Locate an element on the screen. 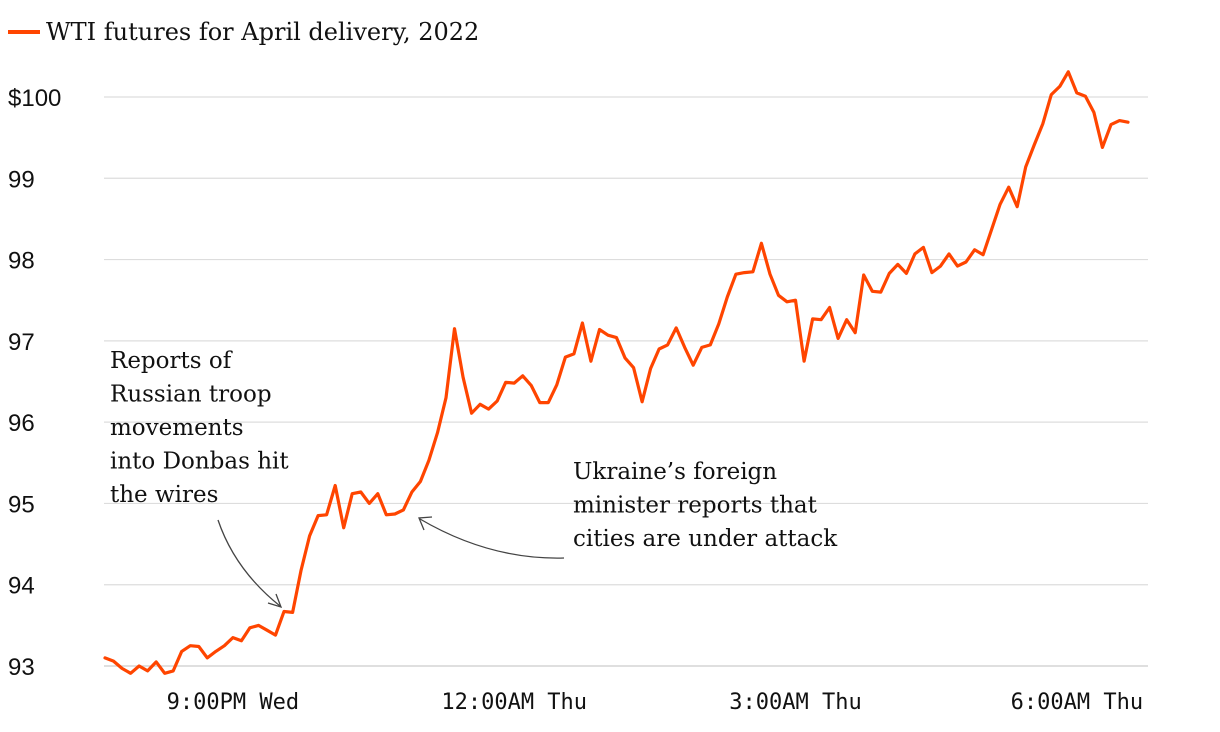 The image size is (1220, 732). annotation-line: Reports of is located at coordinates (171, 361).